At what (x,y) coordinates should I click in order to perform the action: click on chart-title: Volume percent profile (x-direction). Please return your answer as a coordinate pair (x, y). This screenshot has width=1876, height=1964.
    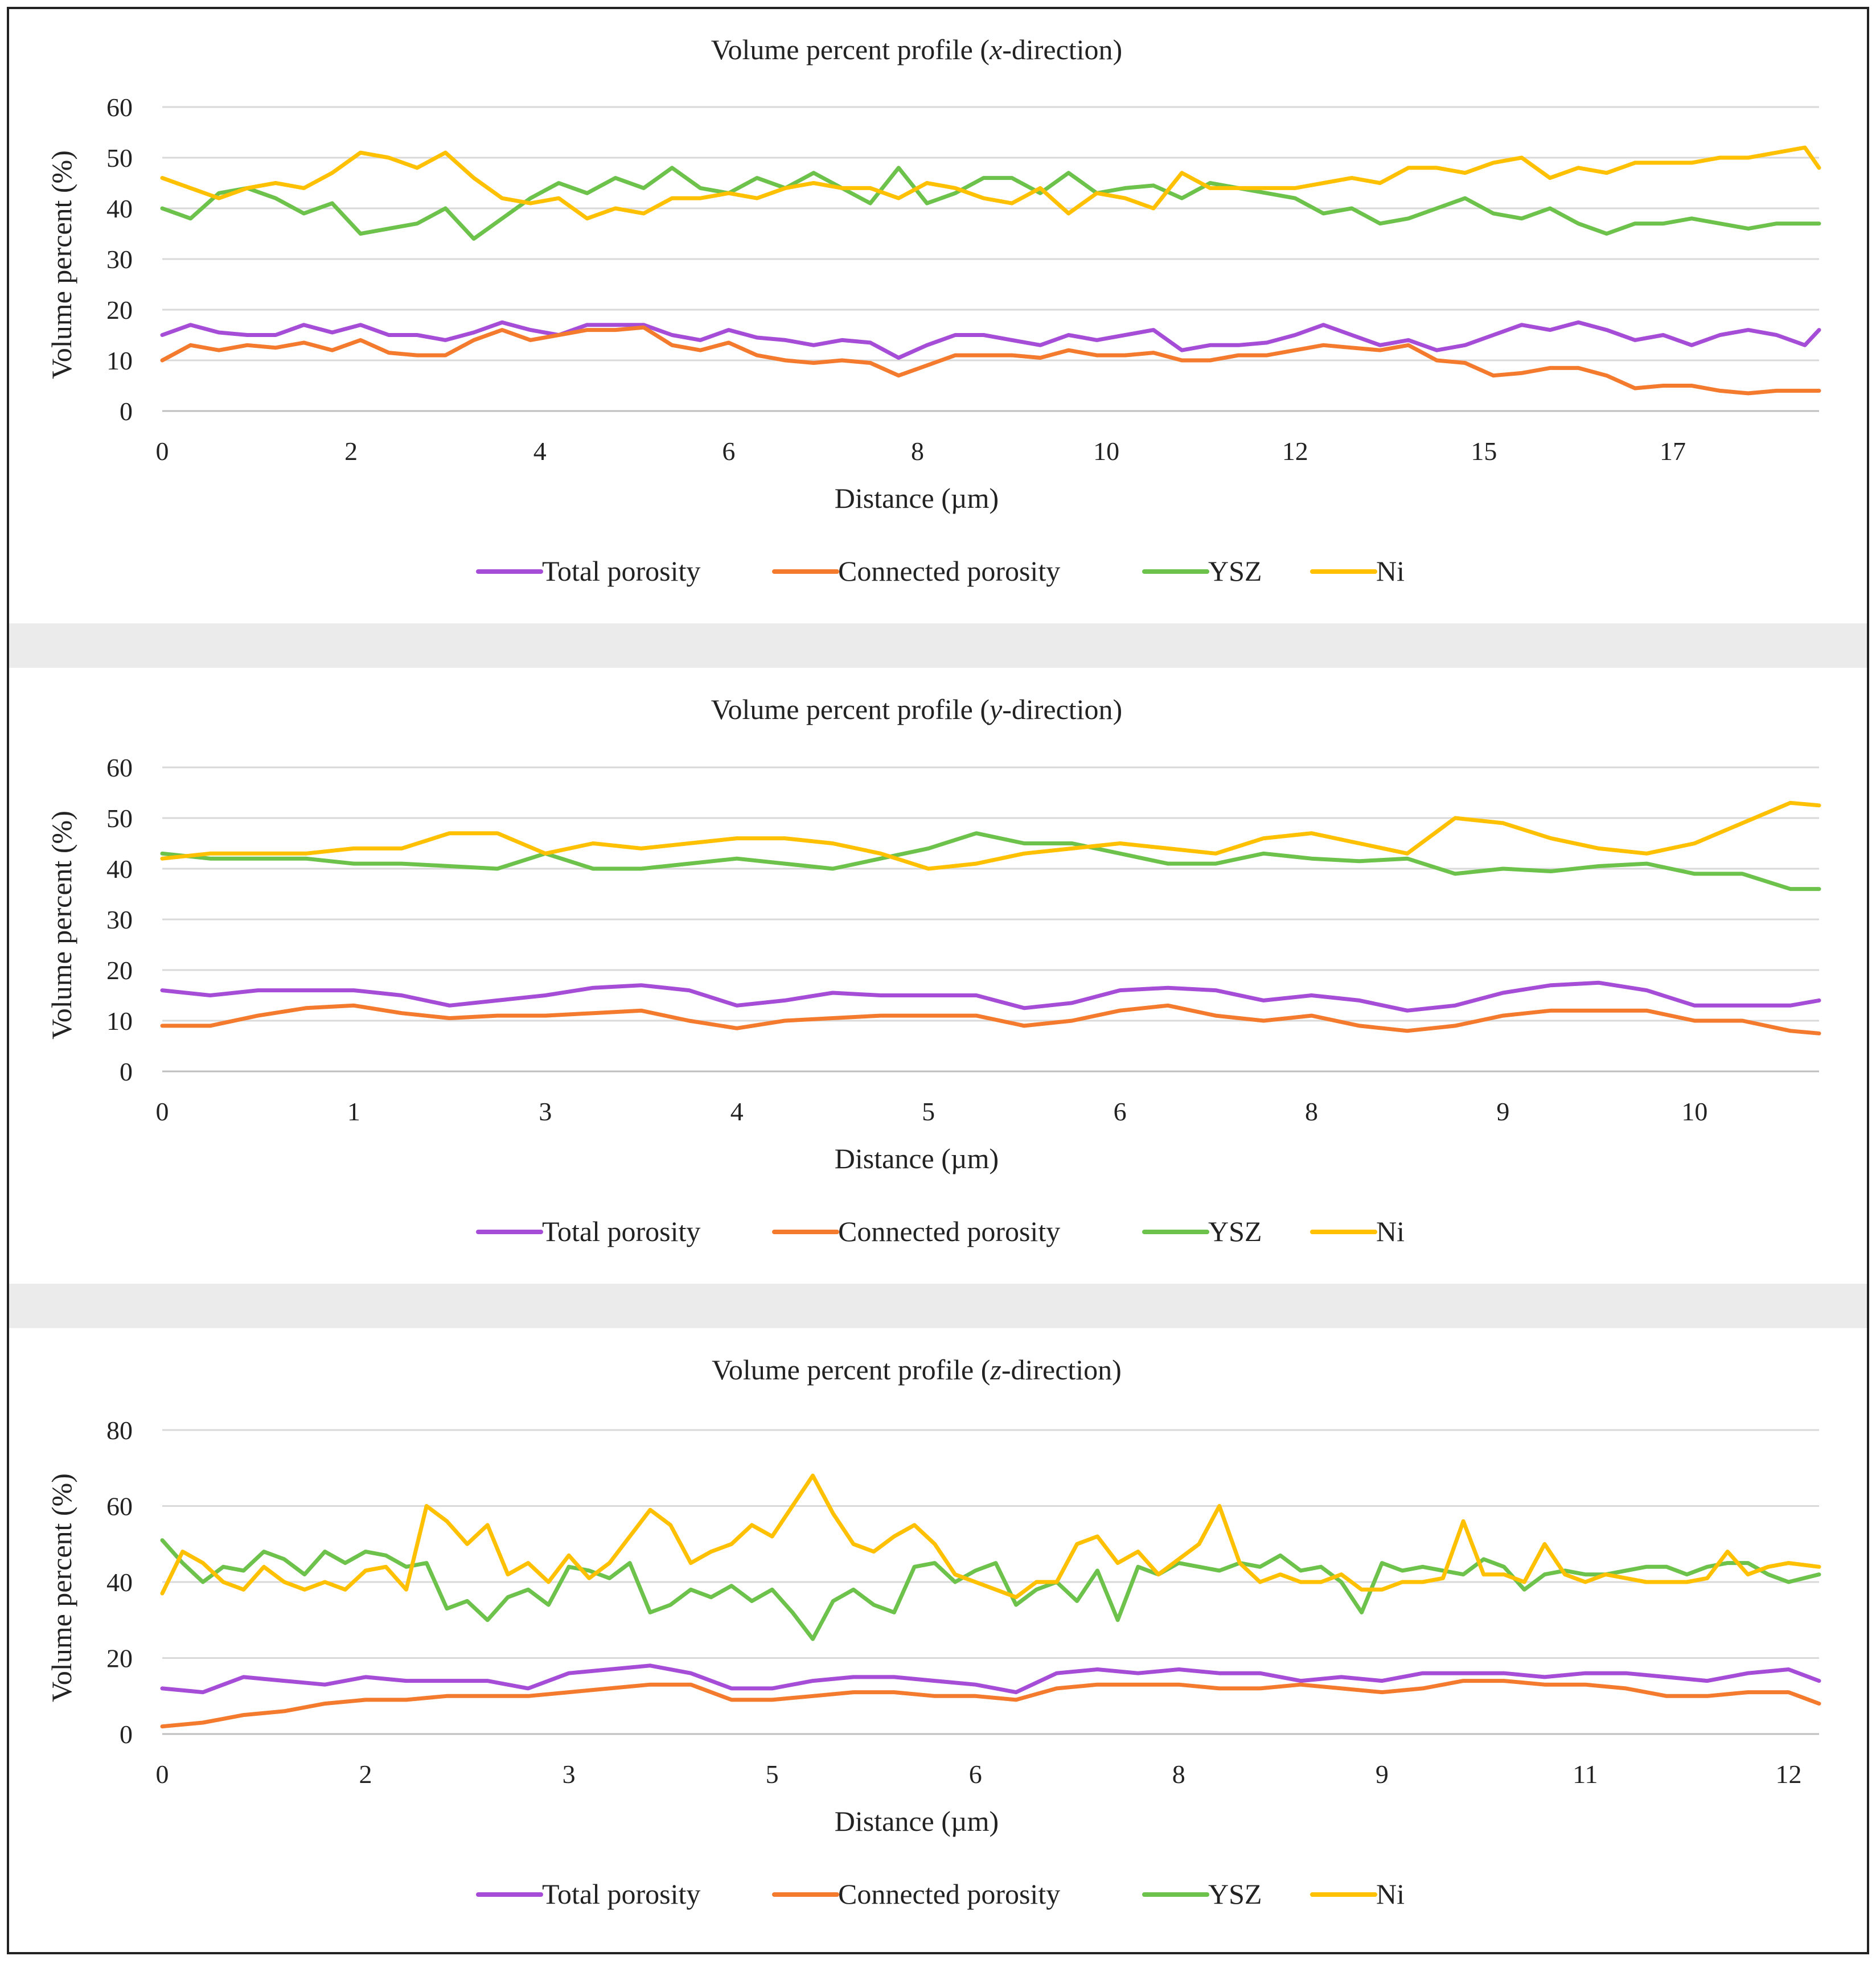
    Looking at the image, I should click on (916, 49).